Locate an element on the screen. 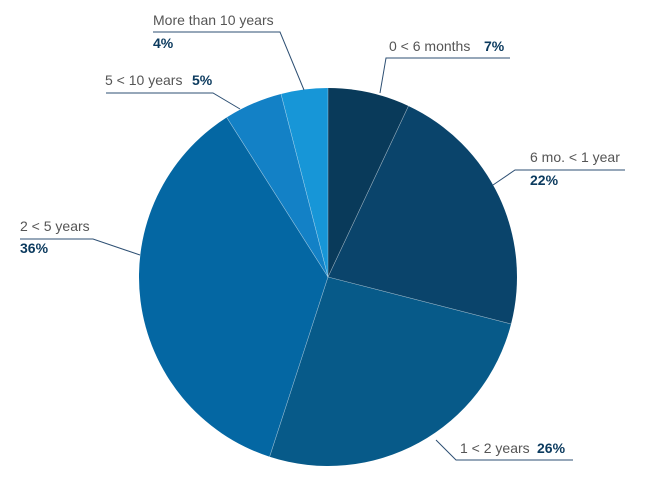 The image size is (651, 492). slice-label: More than 10 years is located at coordinates (213, 20).